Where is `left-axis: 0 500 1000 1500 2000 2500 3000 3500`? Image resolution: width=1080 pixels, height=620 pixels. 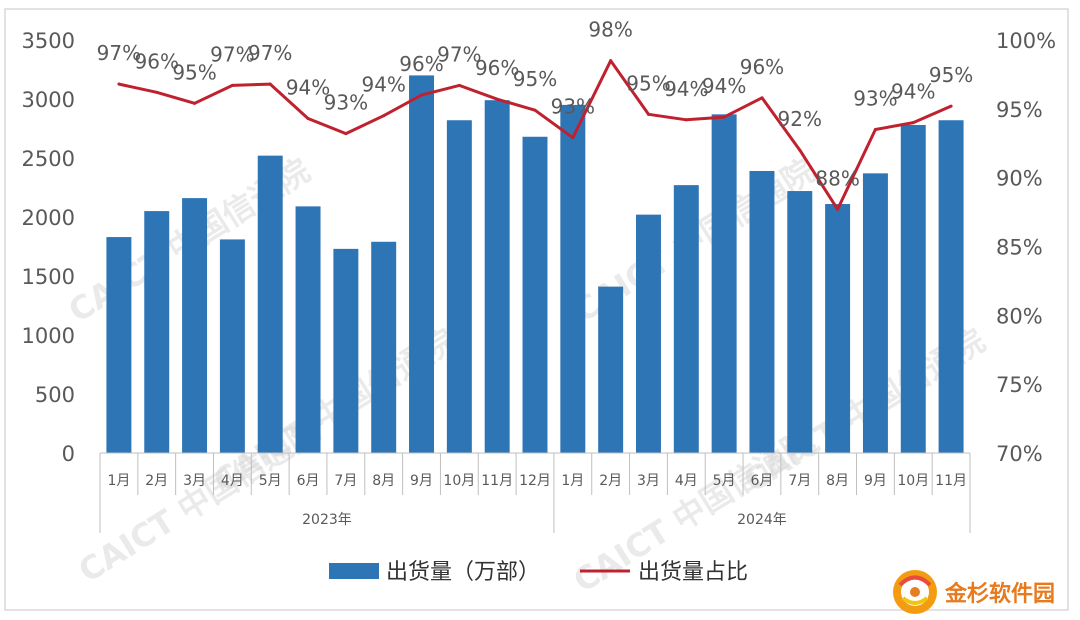
left-axis: 0 500 1000 1500 2000 2500 3000 3500 is located at coordinates (48, 247).